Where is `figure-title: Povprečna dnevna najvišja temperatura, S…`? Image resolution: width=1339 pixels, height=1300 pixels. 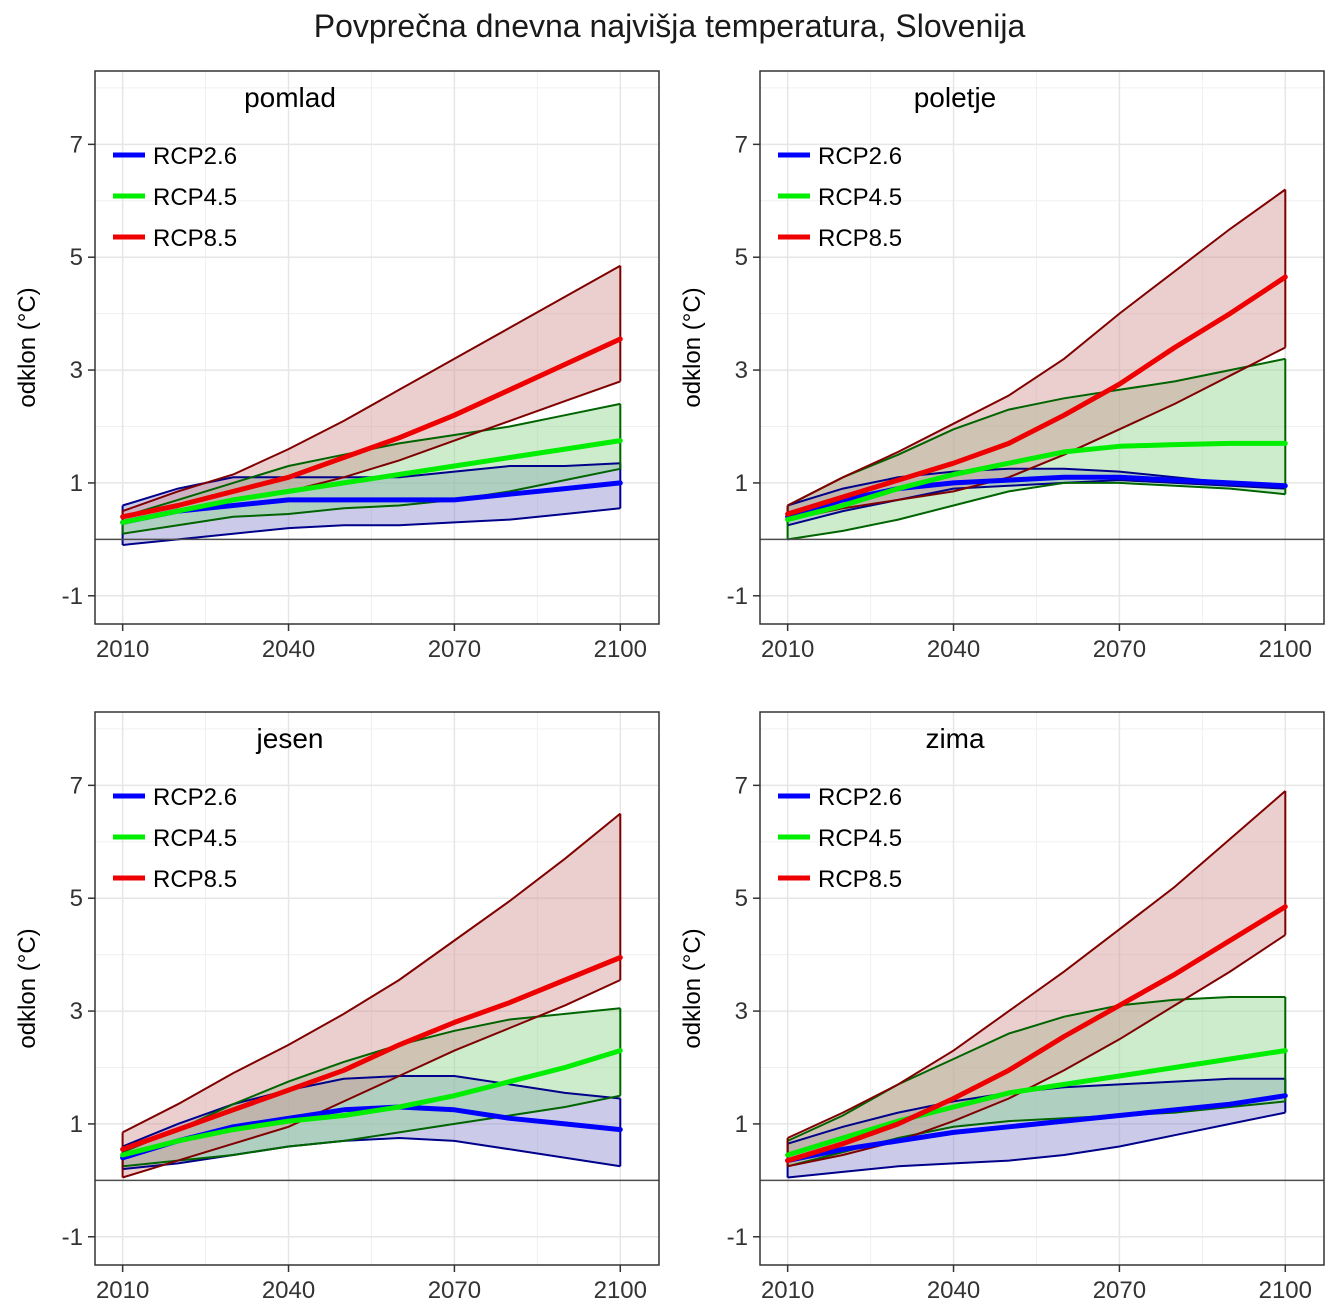 figure-title: Povprečna dnevna najvišja temperatura, S… is located at coordinates (669, 26).